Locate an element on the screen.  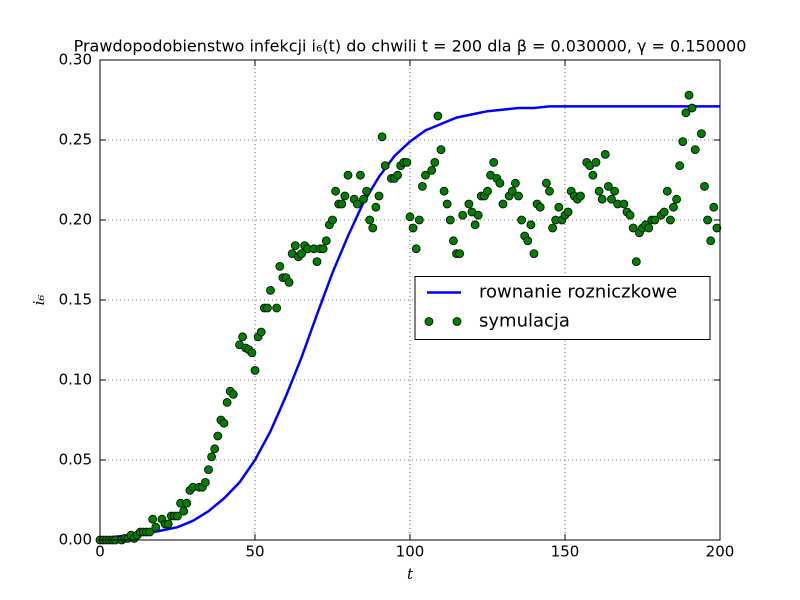
legend-label: rownanie rozniczkowe is located at coordinates (578, 292).